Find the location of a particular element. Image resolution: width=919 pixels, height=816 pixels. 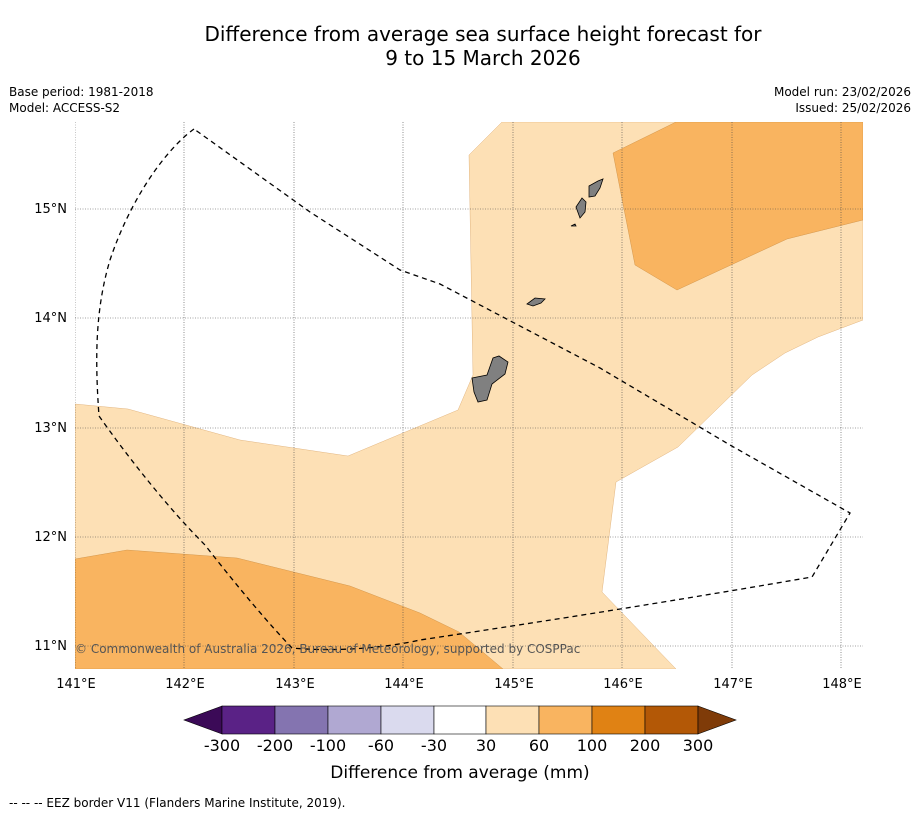

meta-left: Base period: 1981-2018 Model: ACCESS-S2 is located at coordinates (81, 100).